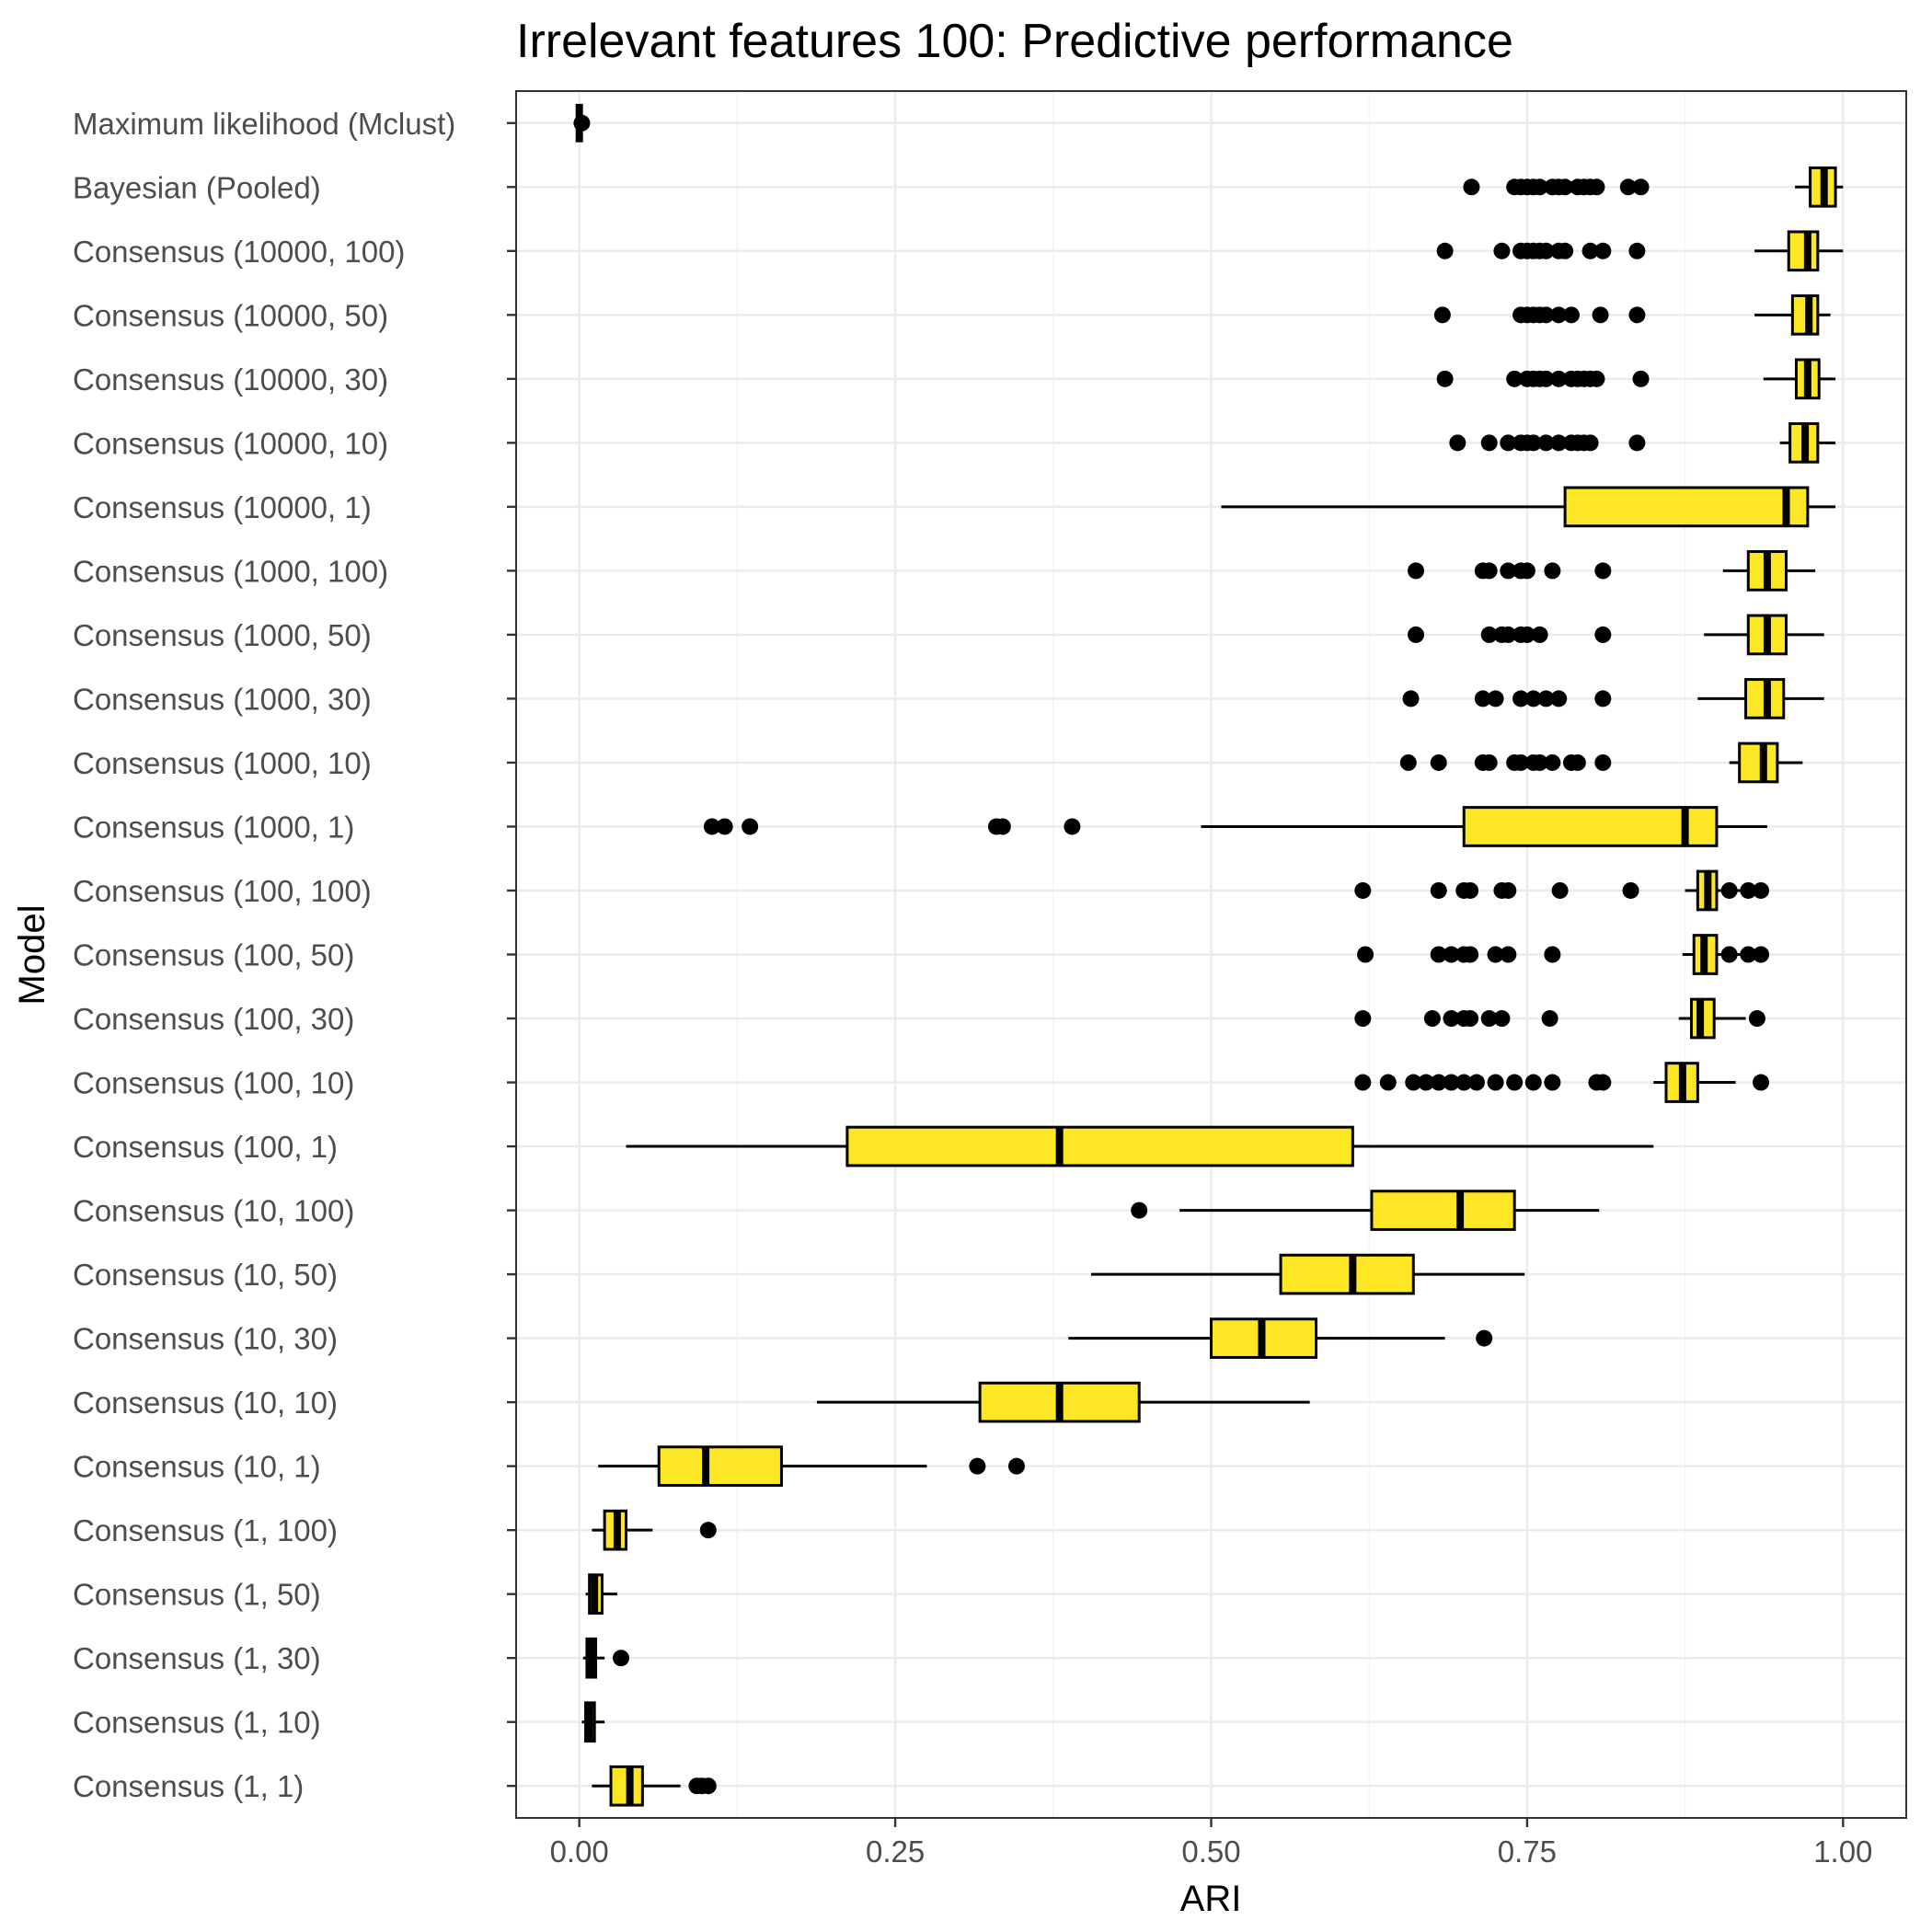  Describe the element at coordinates (197, 1723) in the screenshot. I see `y-tick-label: Consensus (1, 10)` at that location.